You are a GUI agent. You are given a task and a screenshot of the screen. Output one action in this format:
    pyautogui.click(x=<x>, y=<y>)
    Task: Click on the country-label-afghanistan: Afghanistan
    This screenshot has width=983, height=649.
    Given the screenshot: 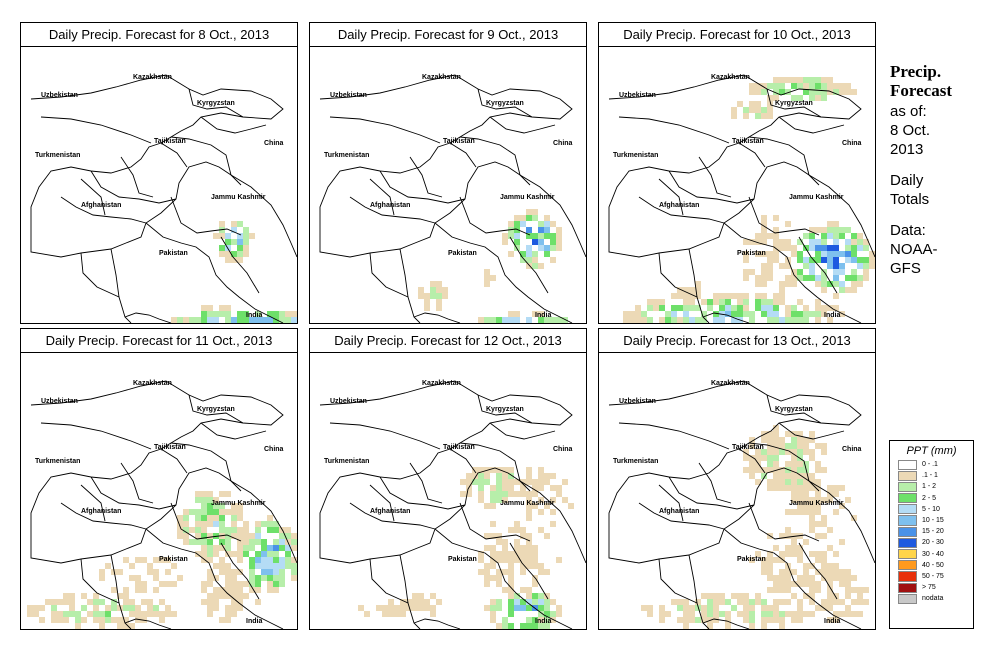 What is the action you would take?
    pyautogui.click(x=101, y=511)
    